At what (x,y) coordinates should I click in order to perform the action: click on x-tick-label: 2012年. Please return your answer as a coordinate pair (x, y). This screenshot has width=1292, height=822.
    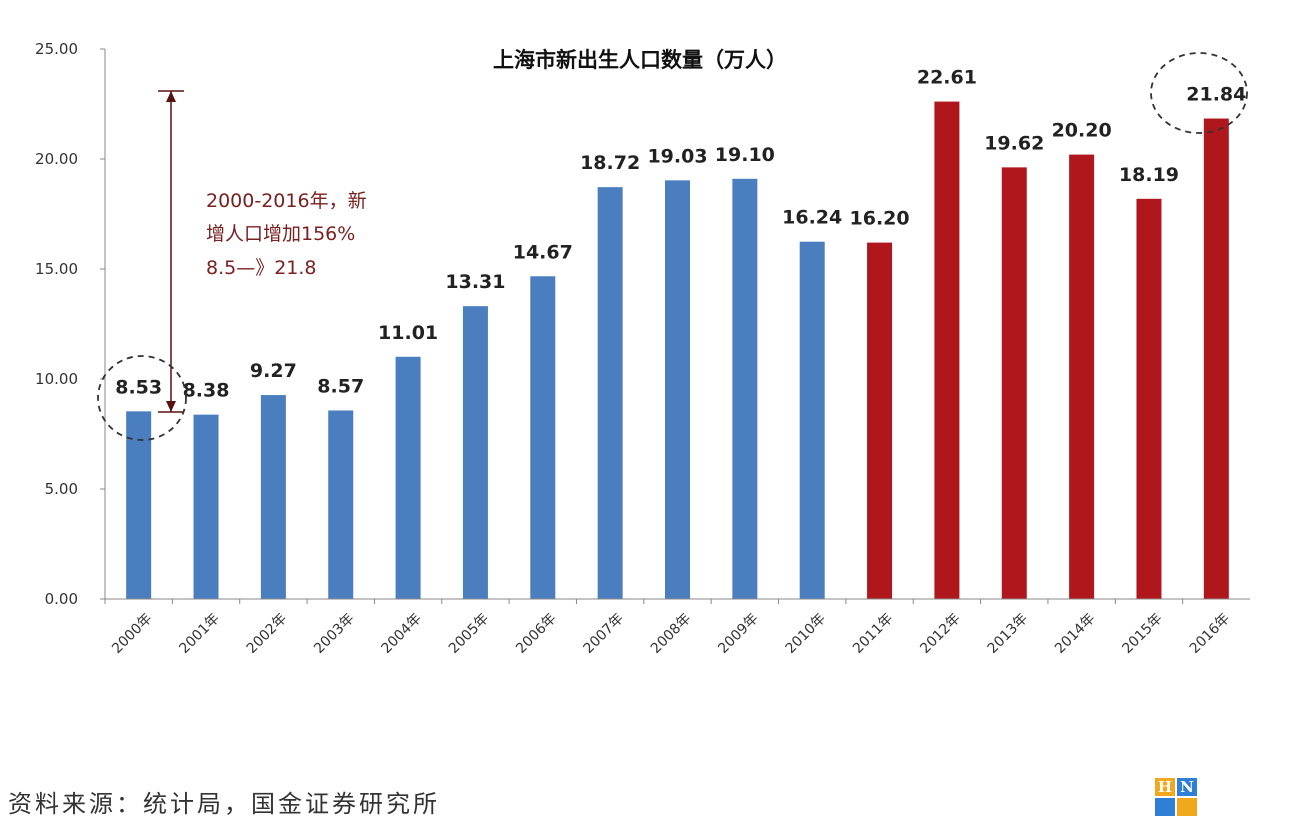
    Looking at the image, I should click on (940, 634).